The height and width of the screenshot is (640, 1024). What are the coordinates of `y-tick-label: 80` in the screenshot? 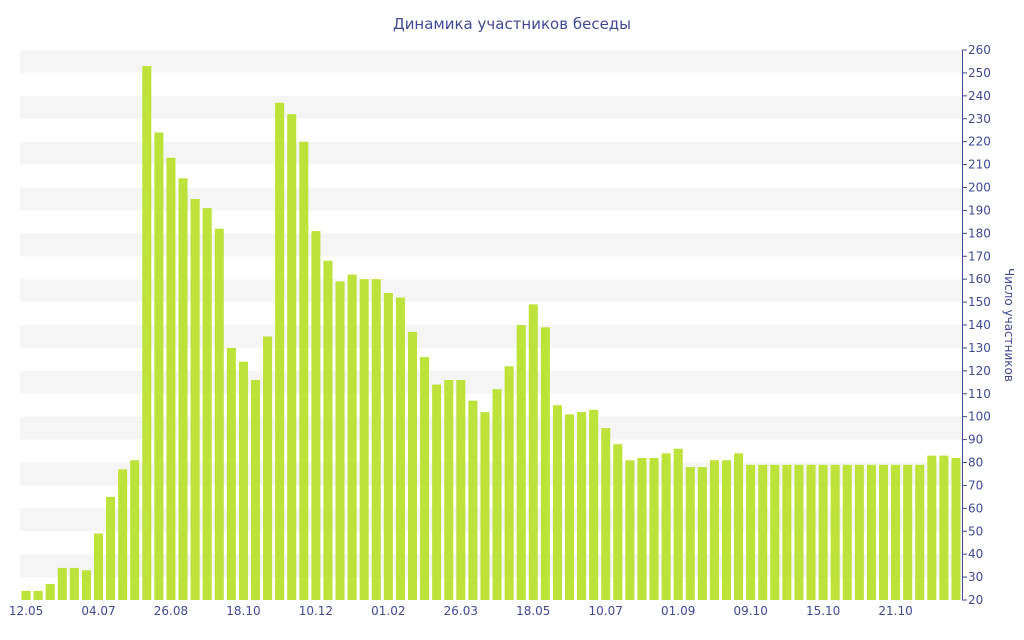 It's located at (975, 463).